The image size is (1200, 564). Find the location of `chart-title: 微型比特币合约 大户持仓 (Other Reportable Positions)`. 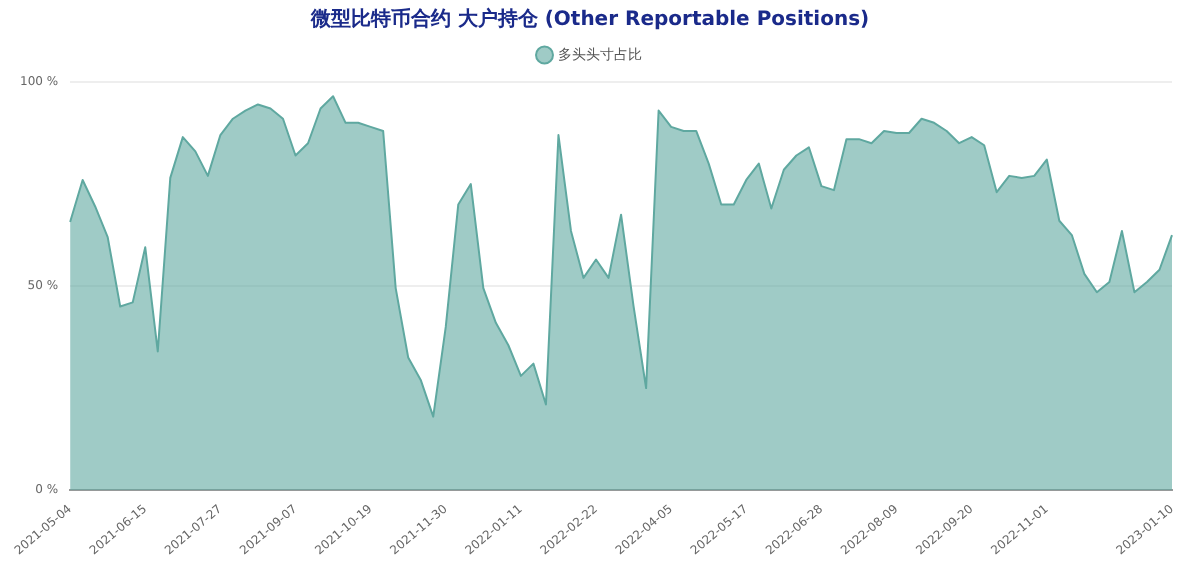

chart-title: 微型比特币合约 大户持仓 (Other Reportable Positions) is located at coordinates (589, 19).